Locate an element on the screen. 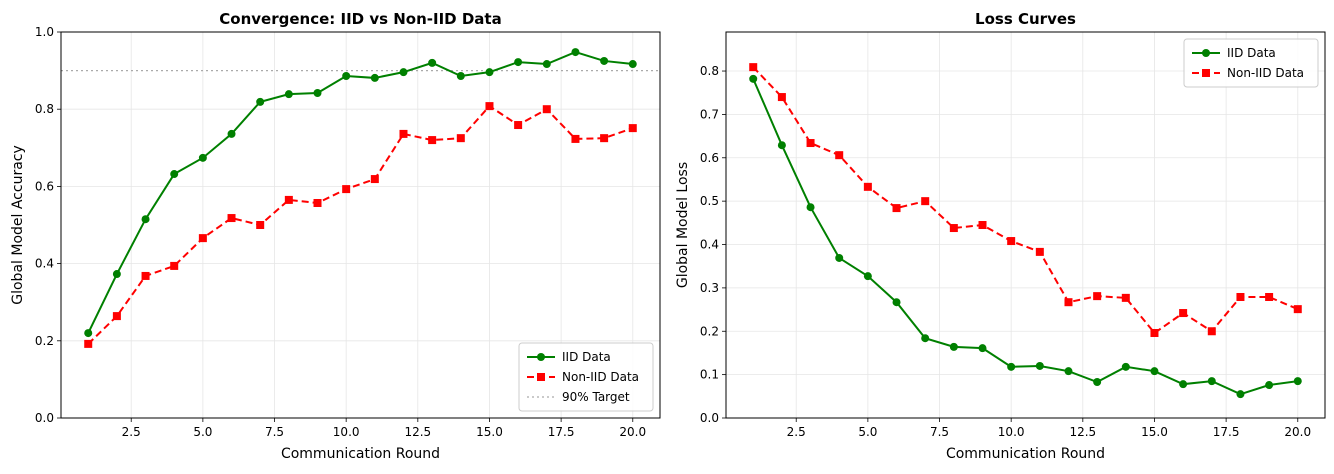 This screenshot has height=474, width=1334. y-tick-label: 0.1 is located at coordinates (709, 375).